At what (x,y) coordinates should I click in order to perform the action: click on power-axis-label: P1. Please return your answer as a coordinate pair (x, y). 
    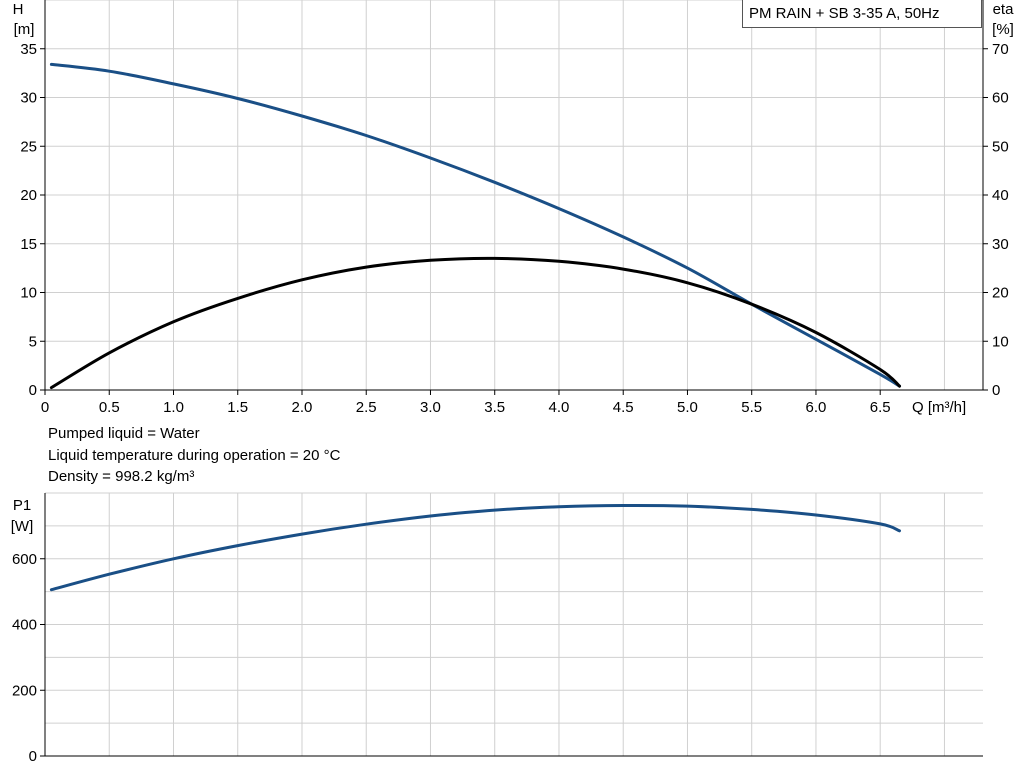
    Looking at the image, I should click on (22, 505).